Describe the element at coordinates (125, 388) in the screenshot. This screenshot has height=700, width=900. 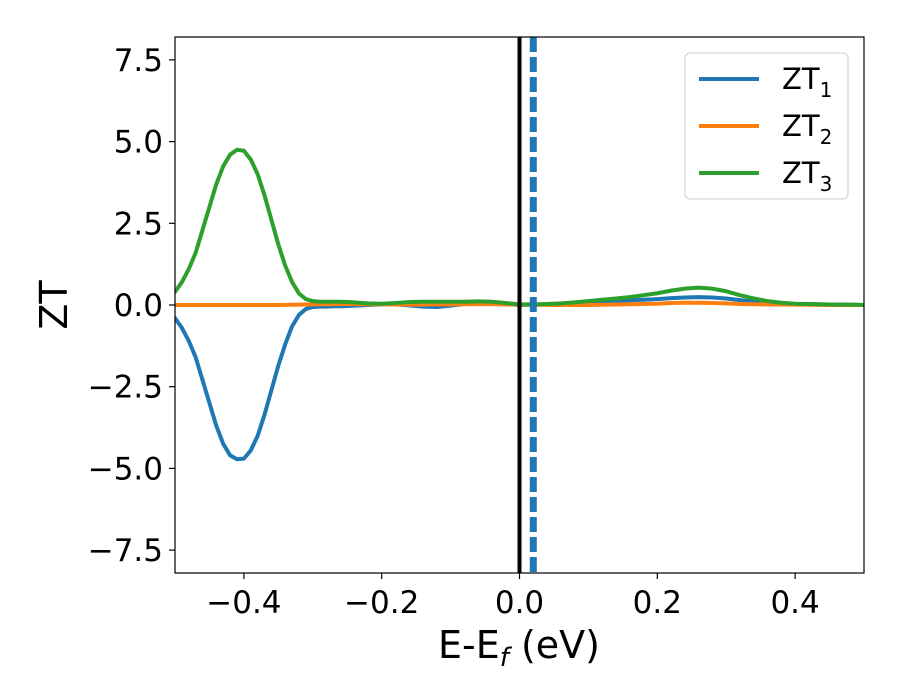
I see `y-tick-label: −2.5` at that location.